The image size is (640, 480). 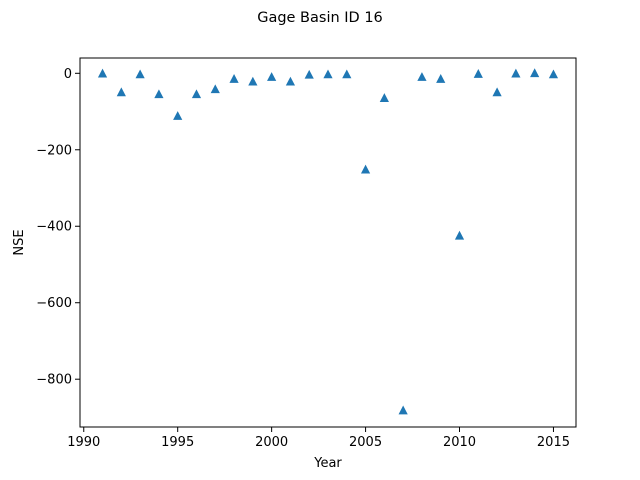 I want to click on y-tick-label: −800, so click(x=54, y=380).